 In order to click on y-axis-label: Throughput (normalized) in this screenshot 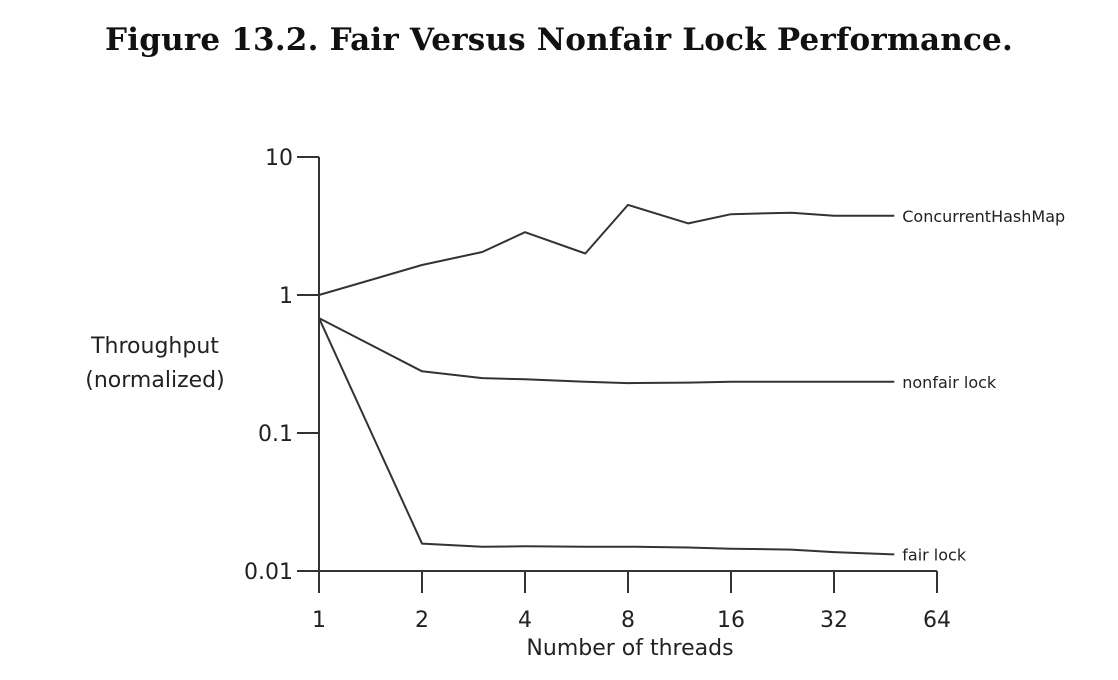, I will do `click(155, 364)`.